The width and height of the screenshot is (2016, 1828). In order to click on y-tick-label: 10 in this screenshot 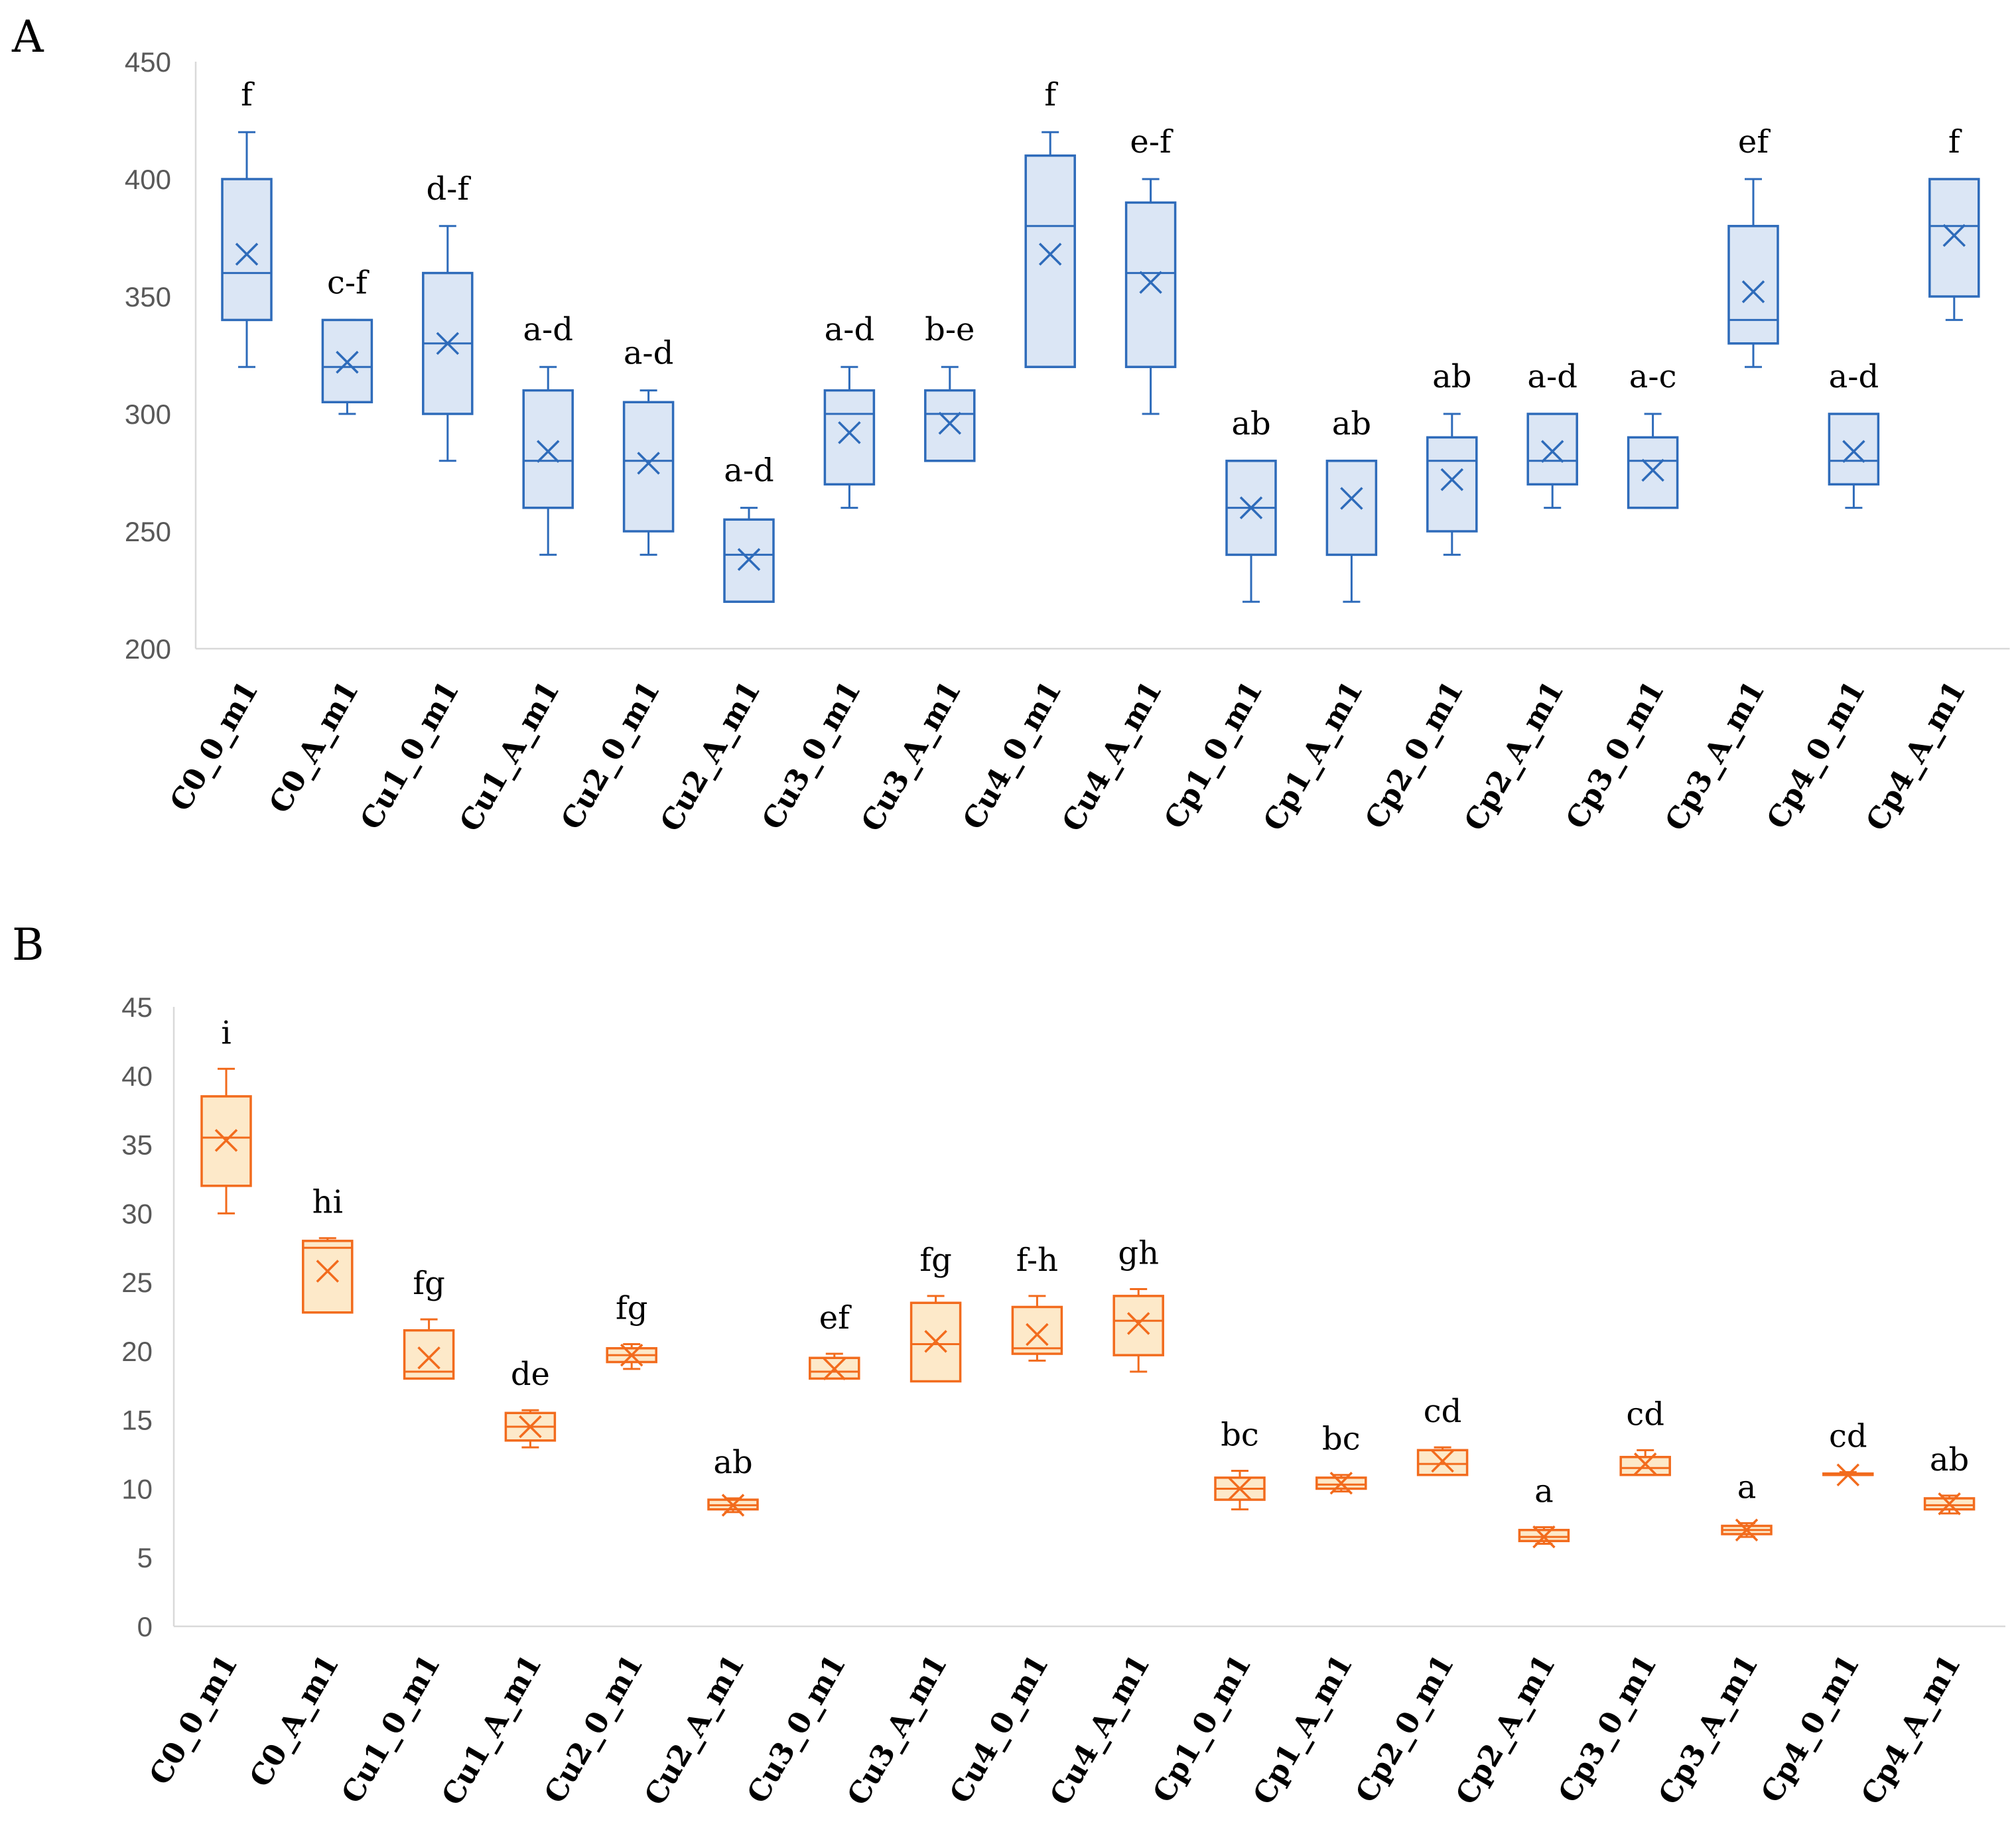, I will do `click(137, 1488)`.